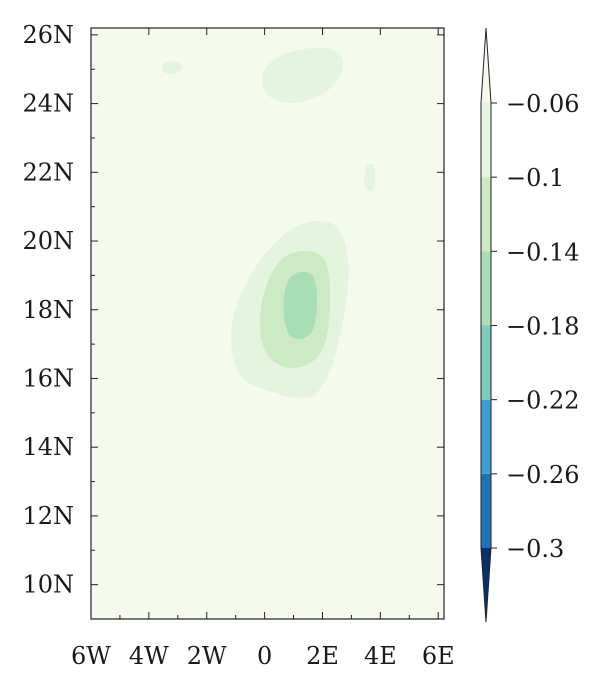  I want to click on y-tick-label: 22N, so click(48, 172).